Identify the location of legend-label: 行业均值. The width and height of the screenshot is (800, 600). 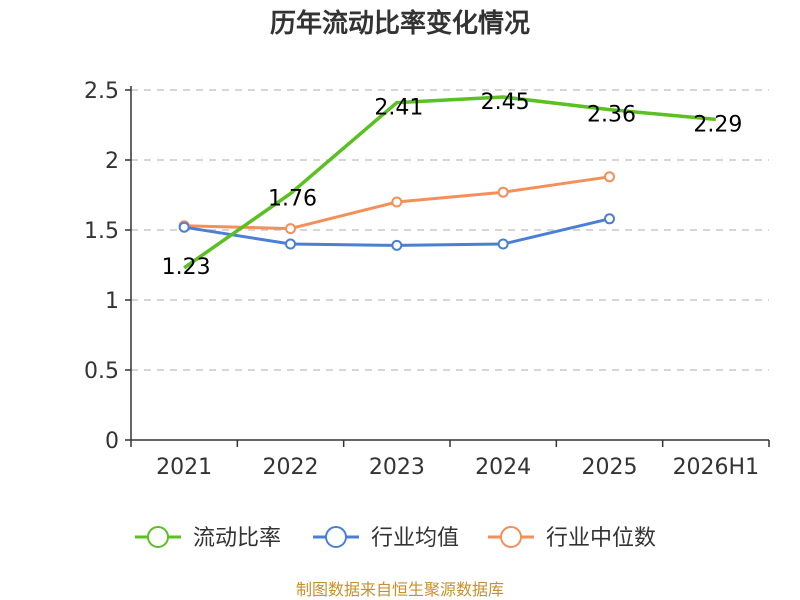
(415, 538).